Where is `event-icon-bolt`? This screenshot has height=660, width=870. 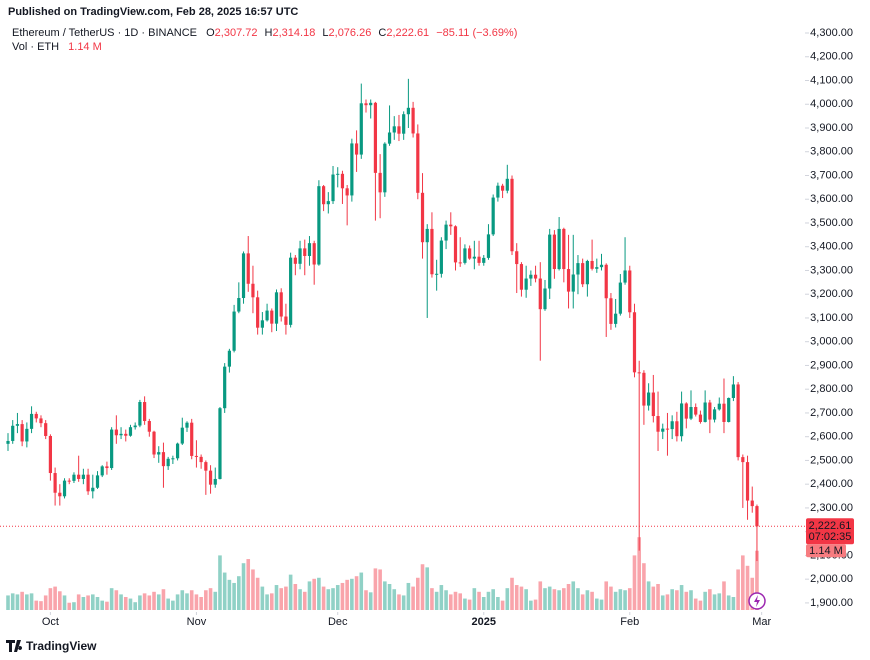 event-icon-bolt is located at coordinates (757, 601).